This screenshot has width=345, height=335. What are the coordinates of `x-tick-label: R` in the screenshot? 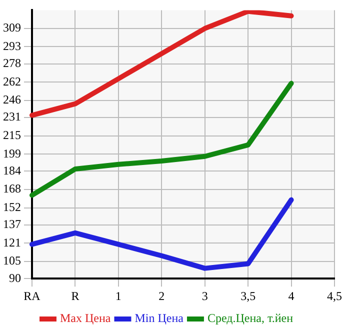 It's located at (75, 295).